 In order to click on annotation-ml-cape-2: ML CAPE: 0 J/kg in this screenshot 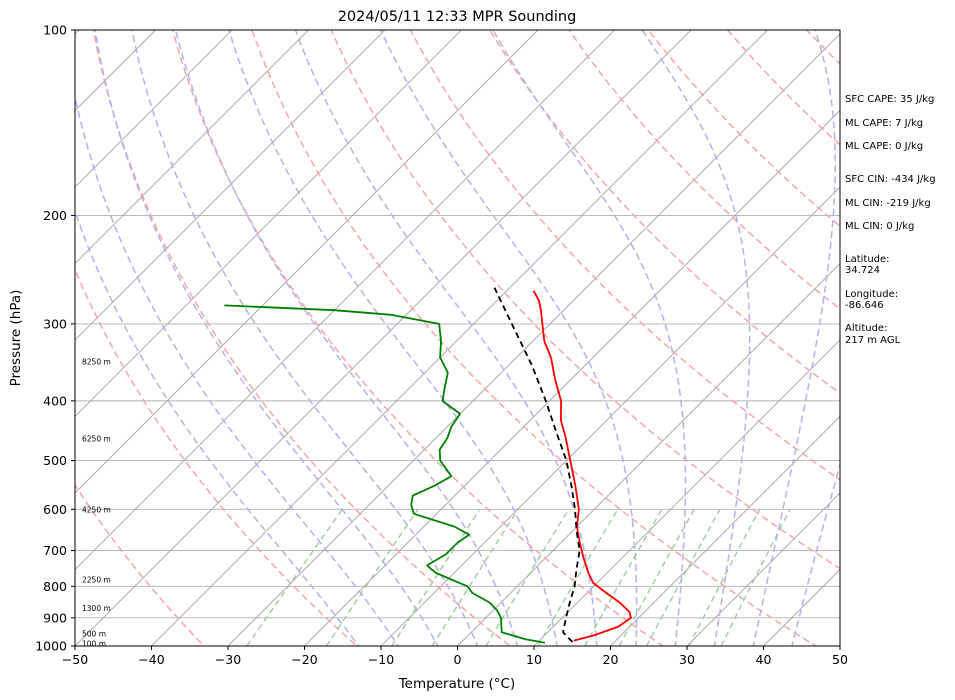, I will do `click(884, 146)`.